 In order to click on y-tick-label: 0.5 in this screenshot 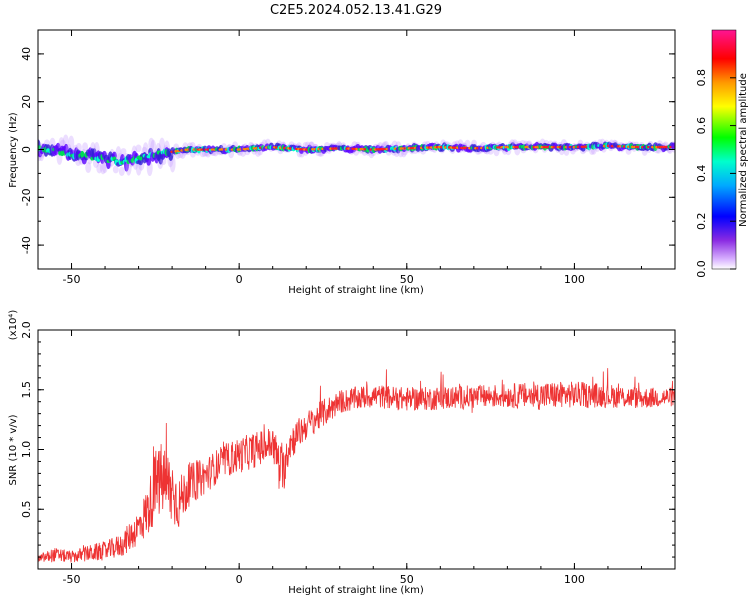, I will do `click(26, 510)`.